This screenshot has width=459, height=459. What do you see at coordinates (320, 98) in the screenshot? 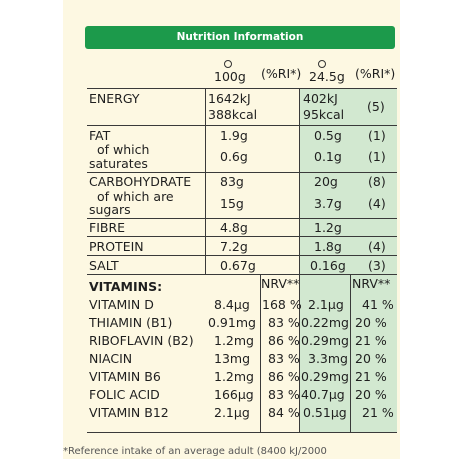
I see `energy-kj-serving: 402kJ` at bounding box center [320, 98].